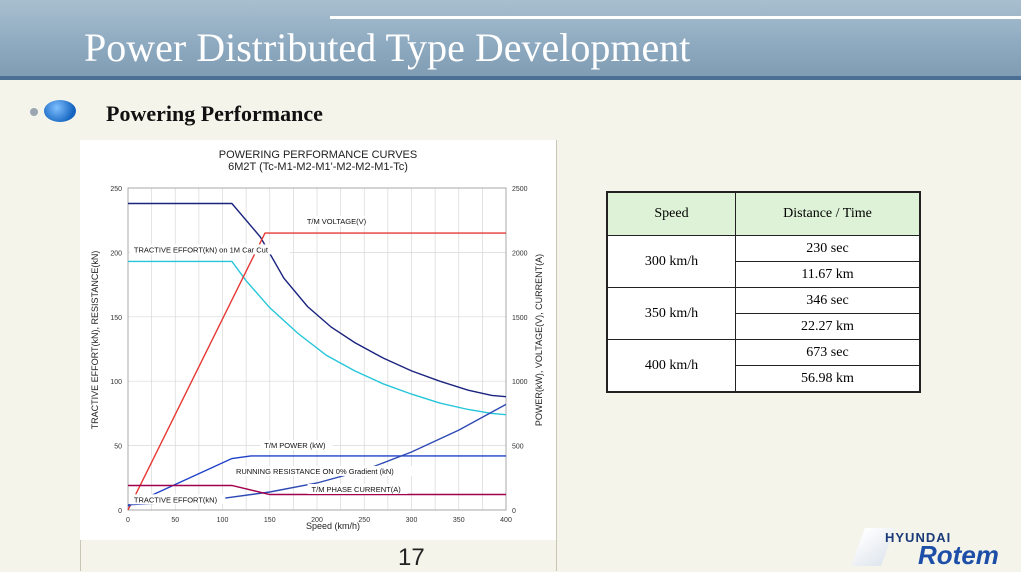 This screenshot has width=1021, height=572. I want to click on y-tick-label-left: 50, so click(118, 447).